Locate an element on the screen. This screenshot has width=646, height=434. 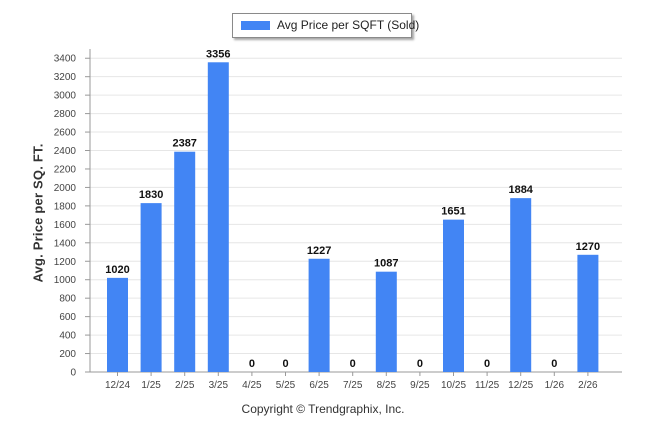
x-tick-label: 11/25 is located at coordinates (487, 385).